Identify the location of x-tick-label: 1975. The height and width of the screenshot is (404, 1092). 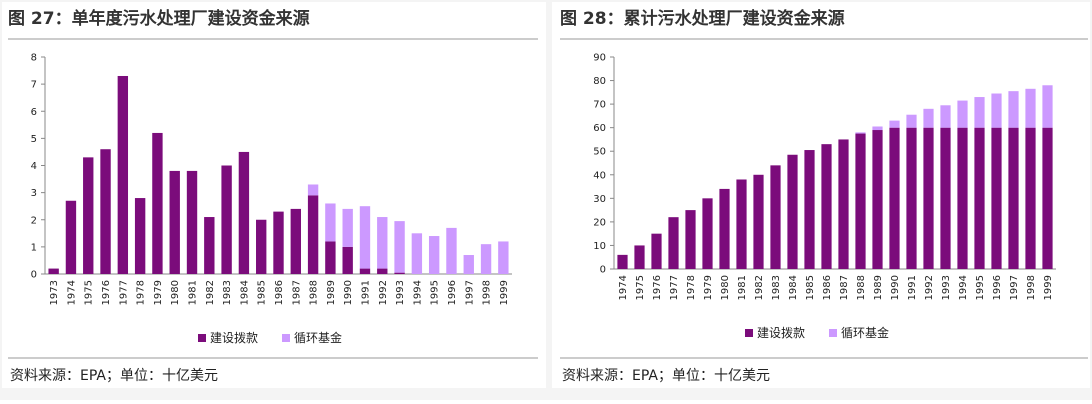
(640, 287).